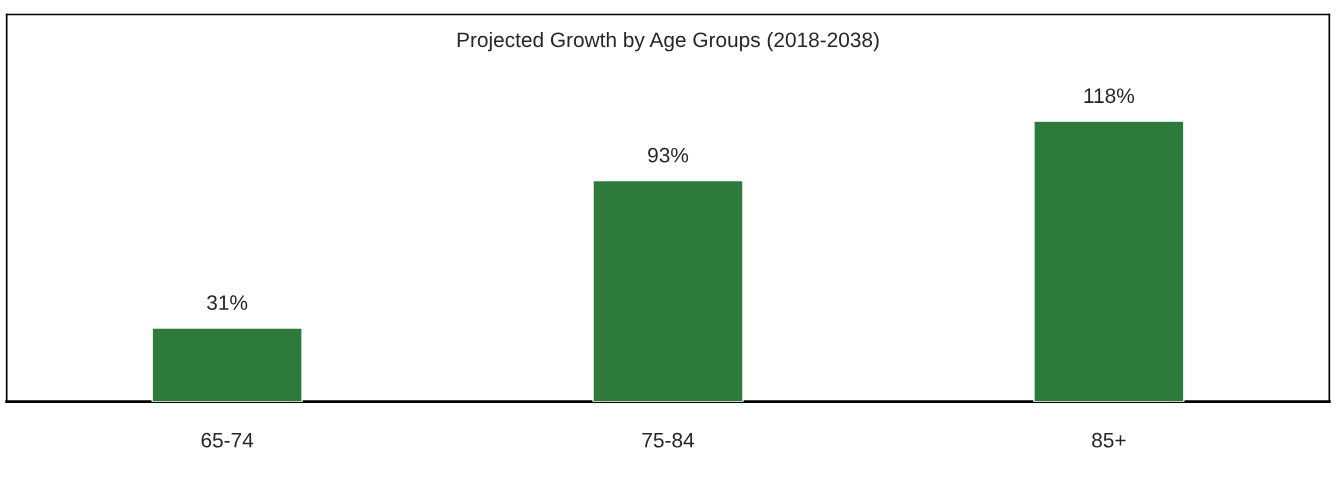  I want to click on data-label: 93%, so click(668, 155).